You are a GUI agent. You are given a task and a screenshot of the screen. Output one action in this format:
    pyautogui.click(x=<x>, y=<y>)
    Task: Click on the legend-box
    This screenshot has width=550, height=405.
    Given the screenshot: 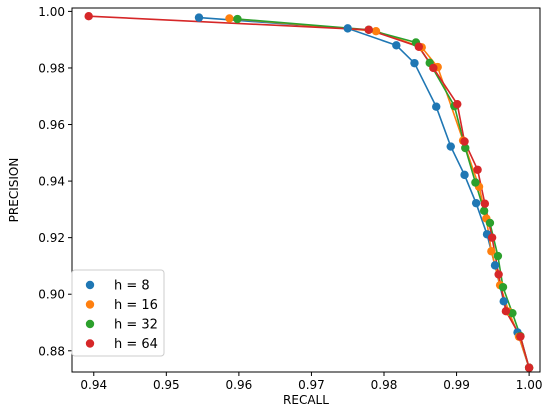 What is the action you would take?
    pyautogui.click(x=118, y=313)
    